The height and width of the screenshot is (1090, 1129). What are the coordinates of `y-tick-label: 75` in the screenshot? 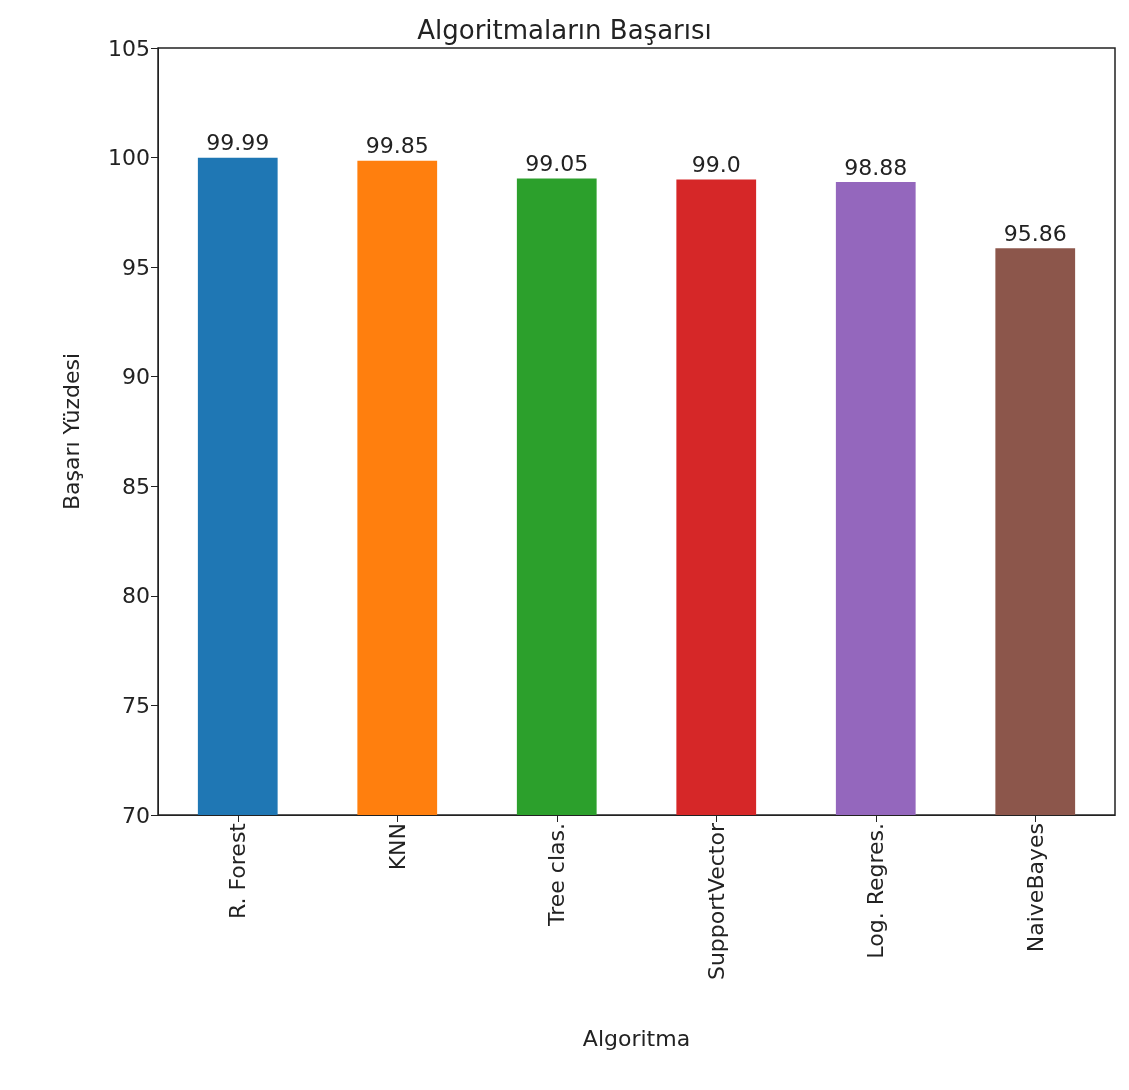 It's located at (136, 705).